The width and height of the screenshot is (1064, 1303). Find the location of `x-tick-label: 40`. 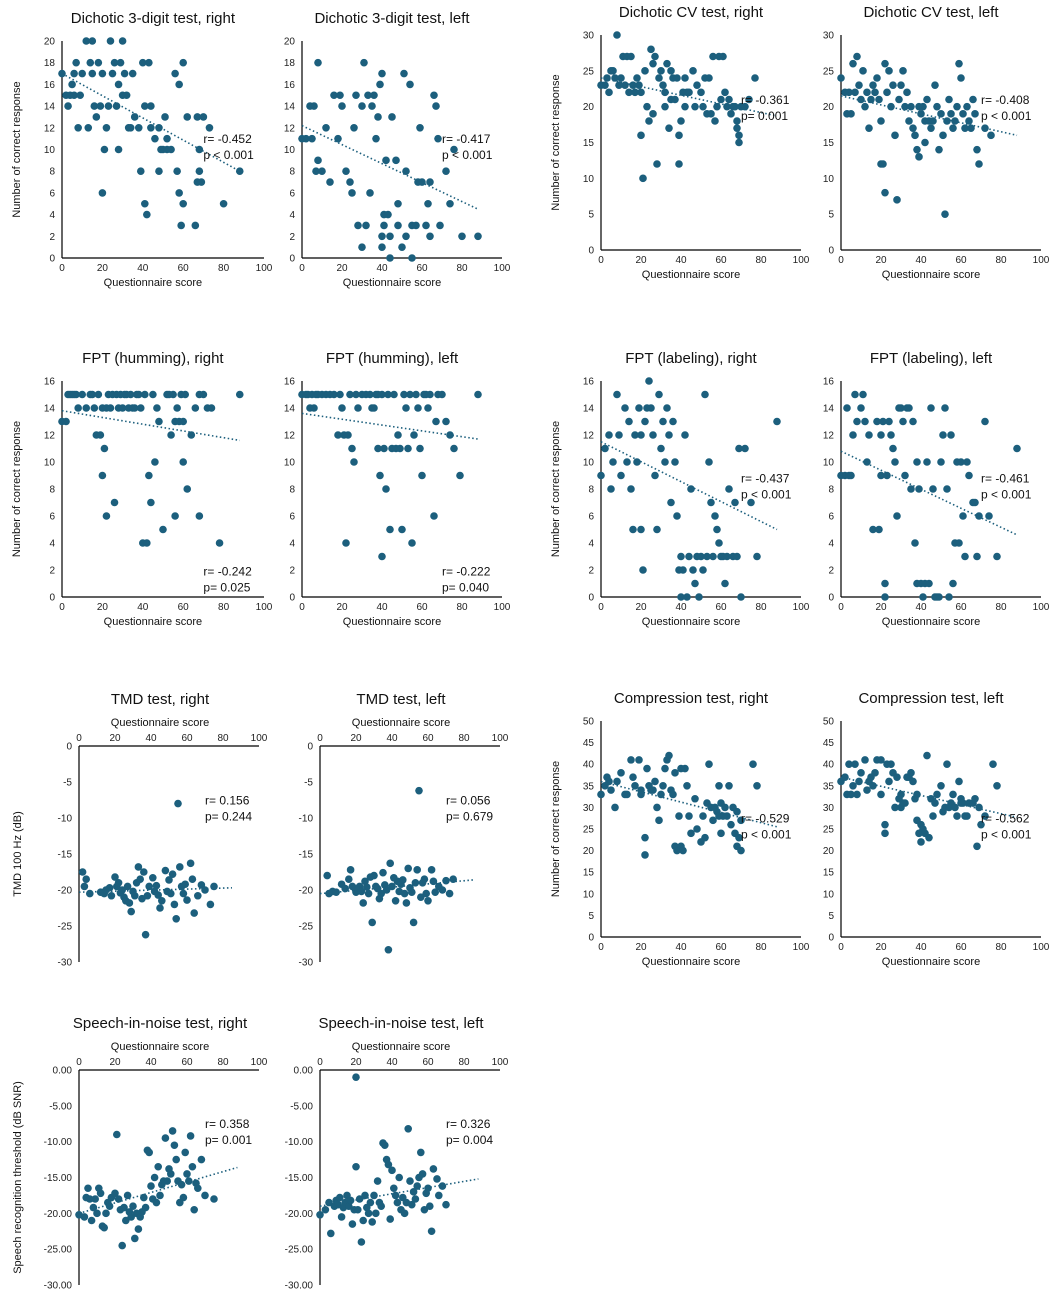

x-tick-label: 40 is located at coordinates (392, 738).